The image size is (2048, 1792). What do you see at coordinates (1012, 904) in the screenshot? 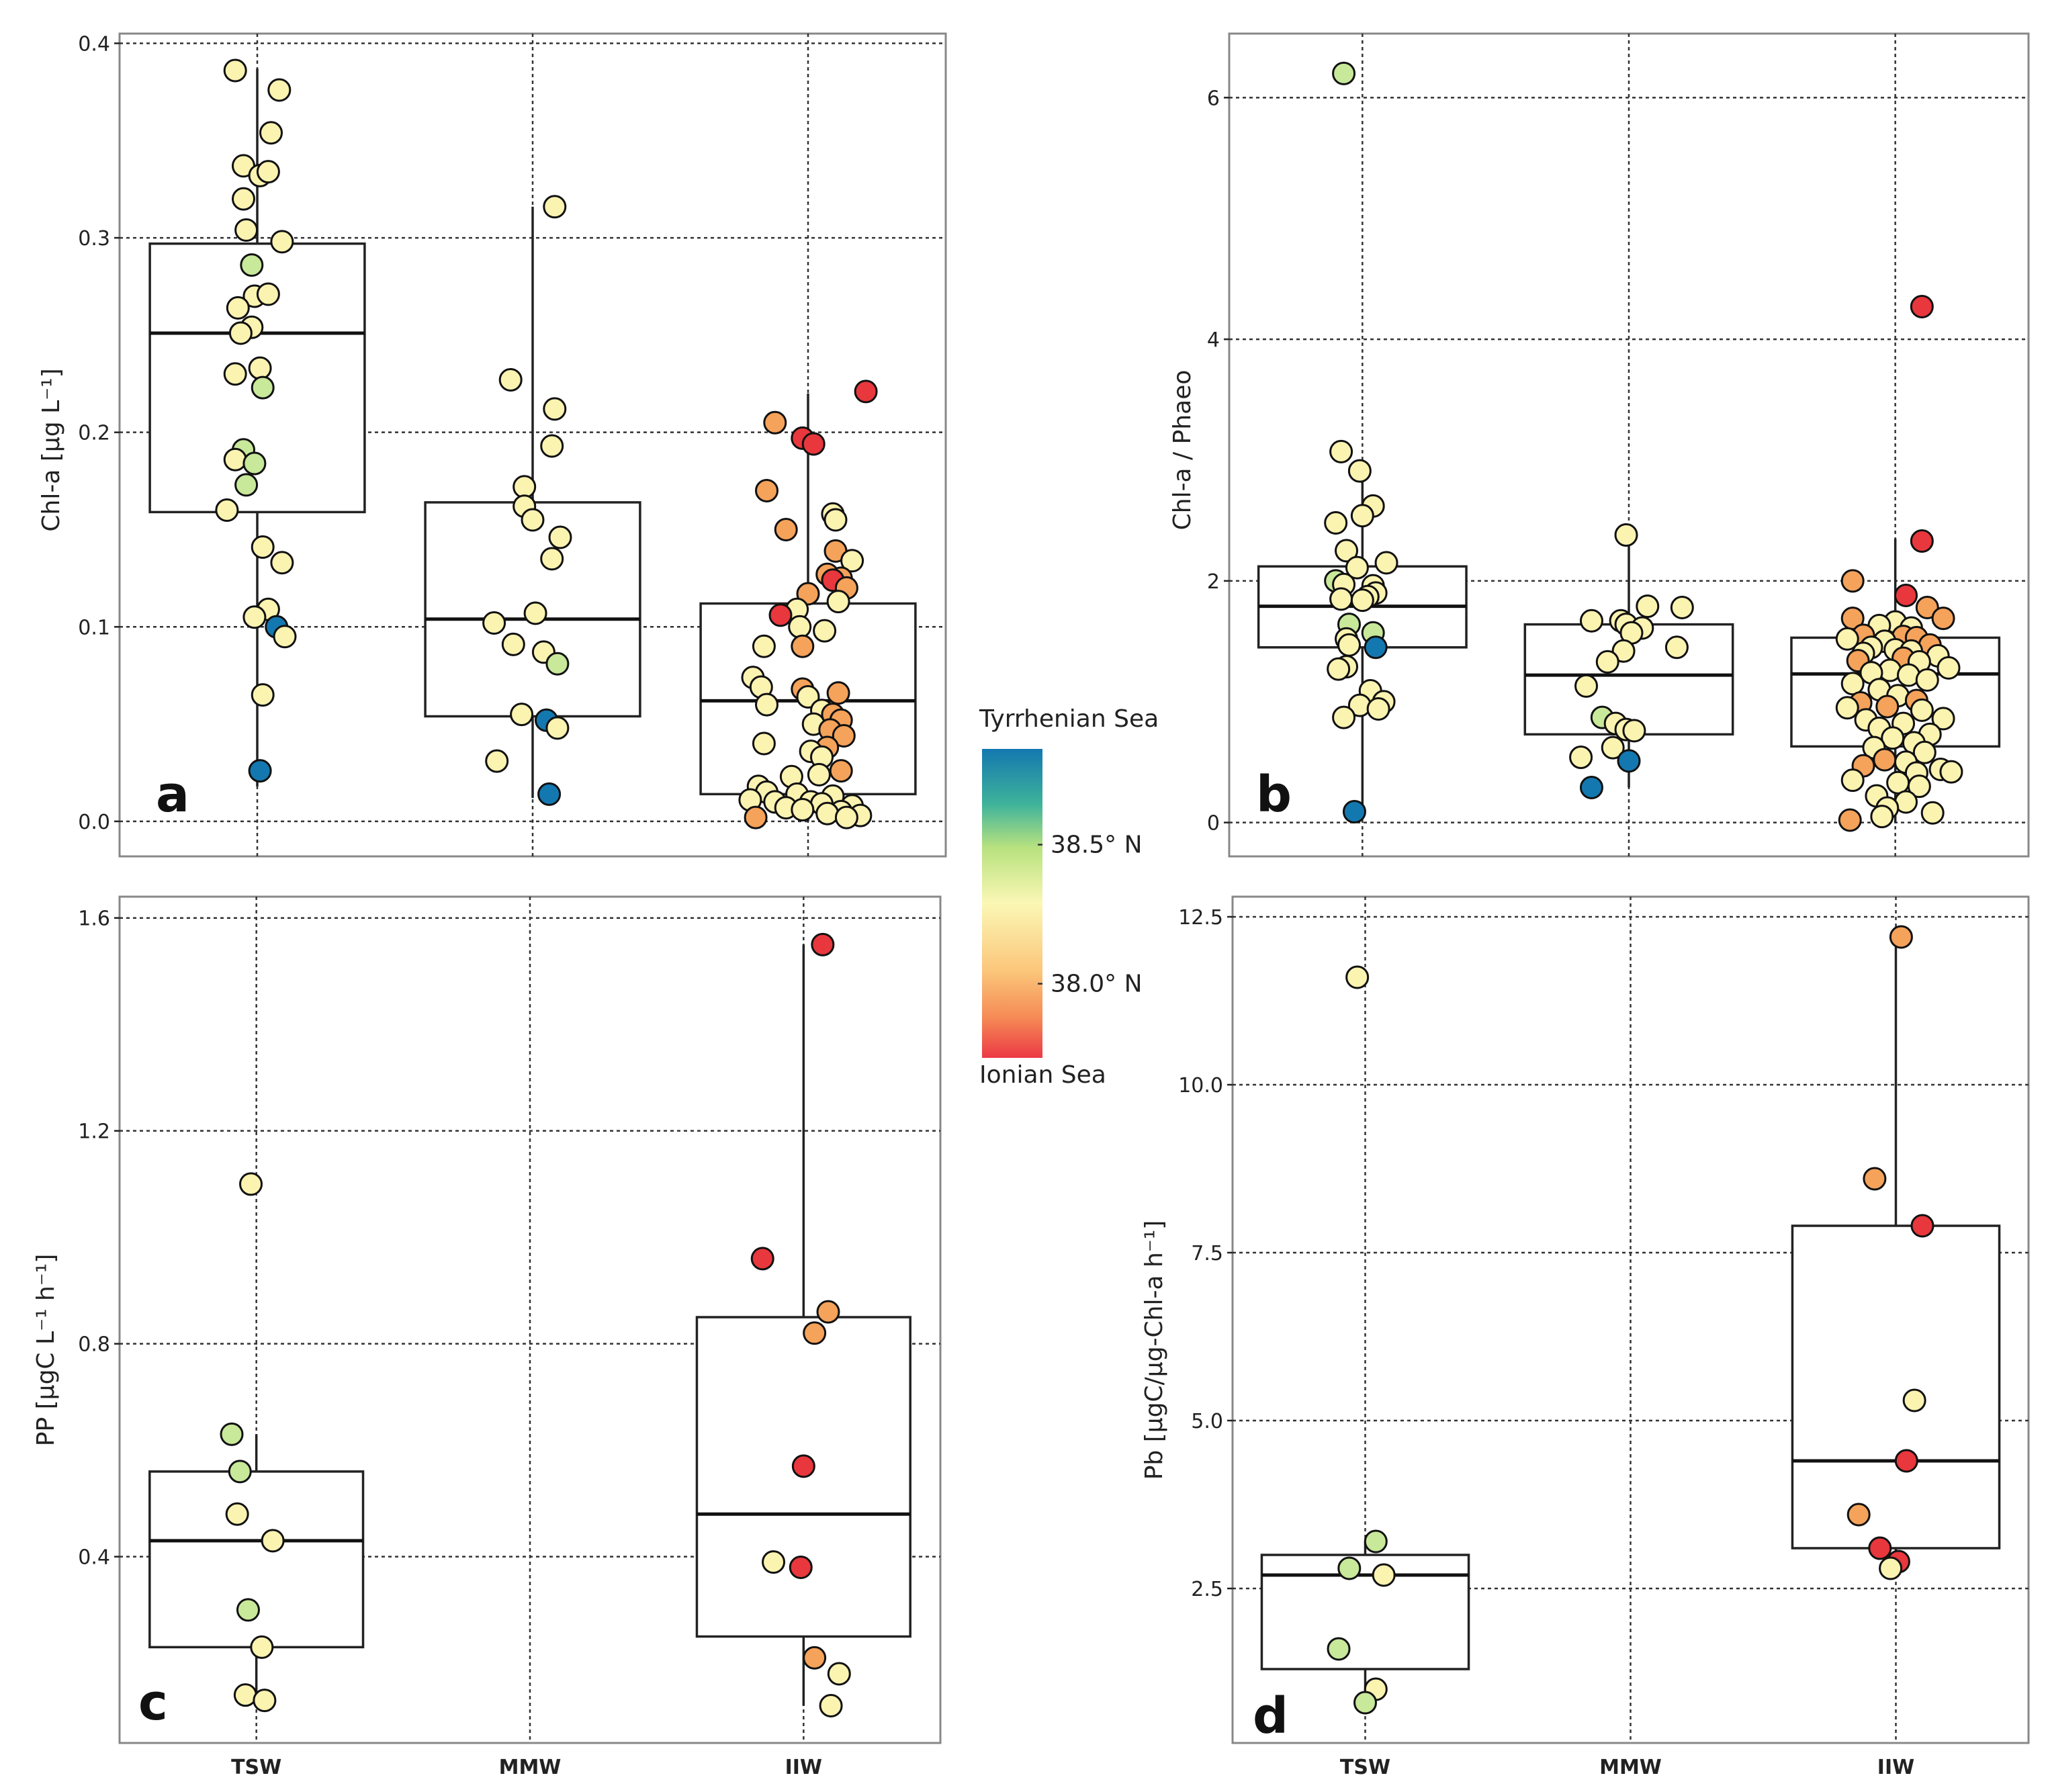
I see `colorbar-gradient` at bounding box center [1012, 904].